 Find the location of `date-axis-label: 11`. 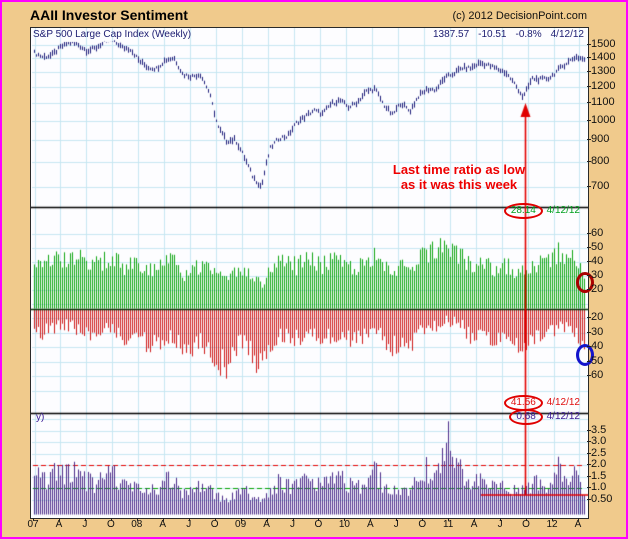

date-axis-label: 11 is located at coordinates (448, 524).